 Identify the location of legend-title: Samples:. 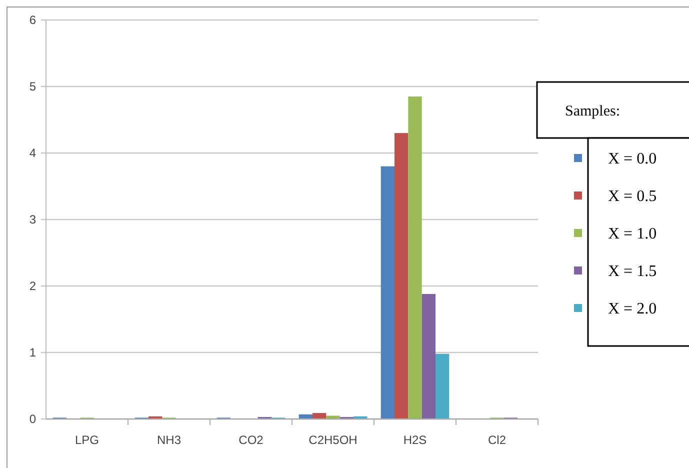
(592, 111).